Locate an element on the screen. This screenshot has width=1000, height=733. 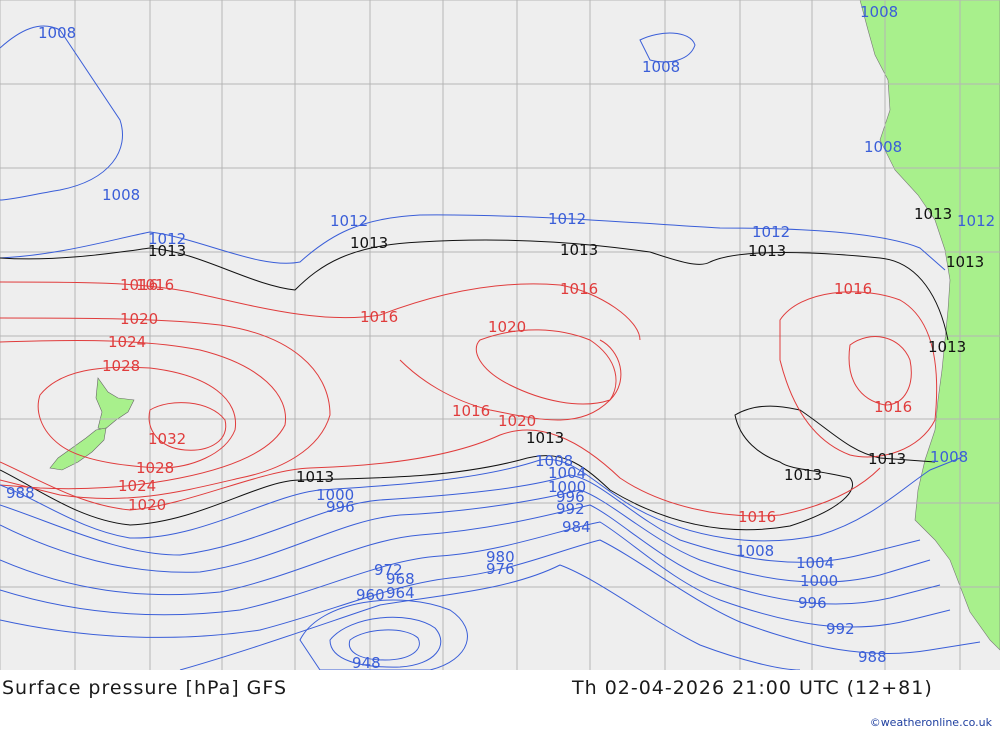
map-title: Surface pressure [hPa] GFS is located at coordinates (145, 688).